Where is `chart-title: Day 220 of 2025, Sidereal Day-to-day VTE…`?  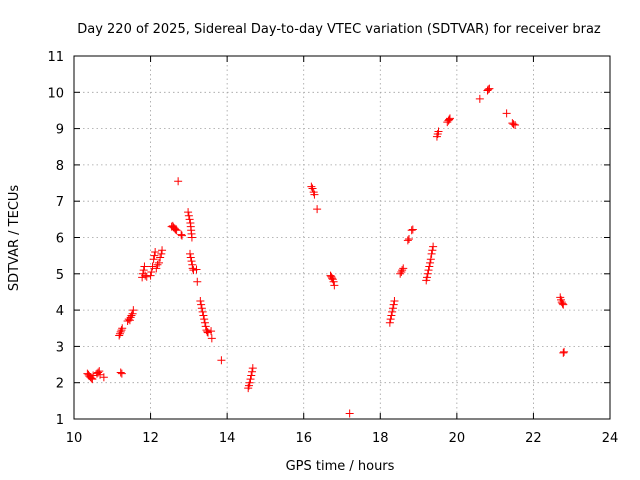 chart-title: Day 220 of 2025, Sidereal Day-to-day VTE… is located at coordinates (339, 29).